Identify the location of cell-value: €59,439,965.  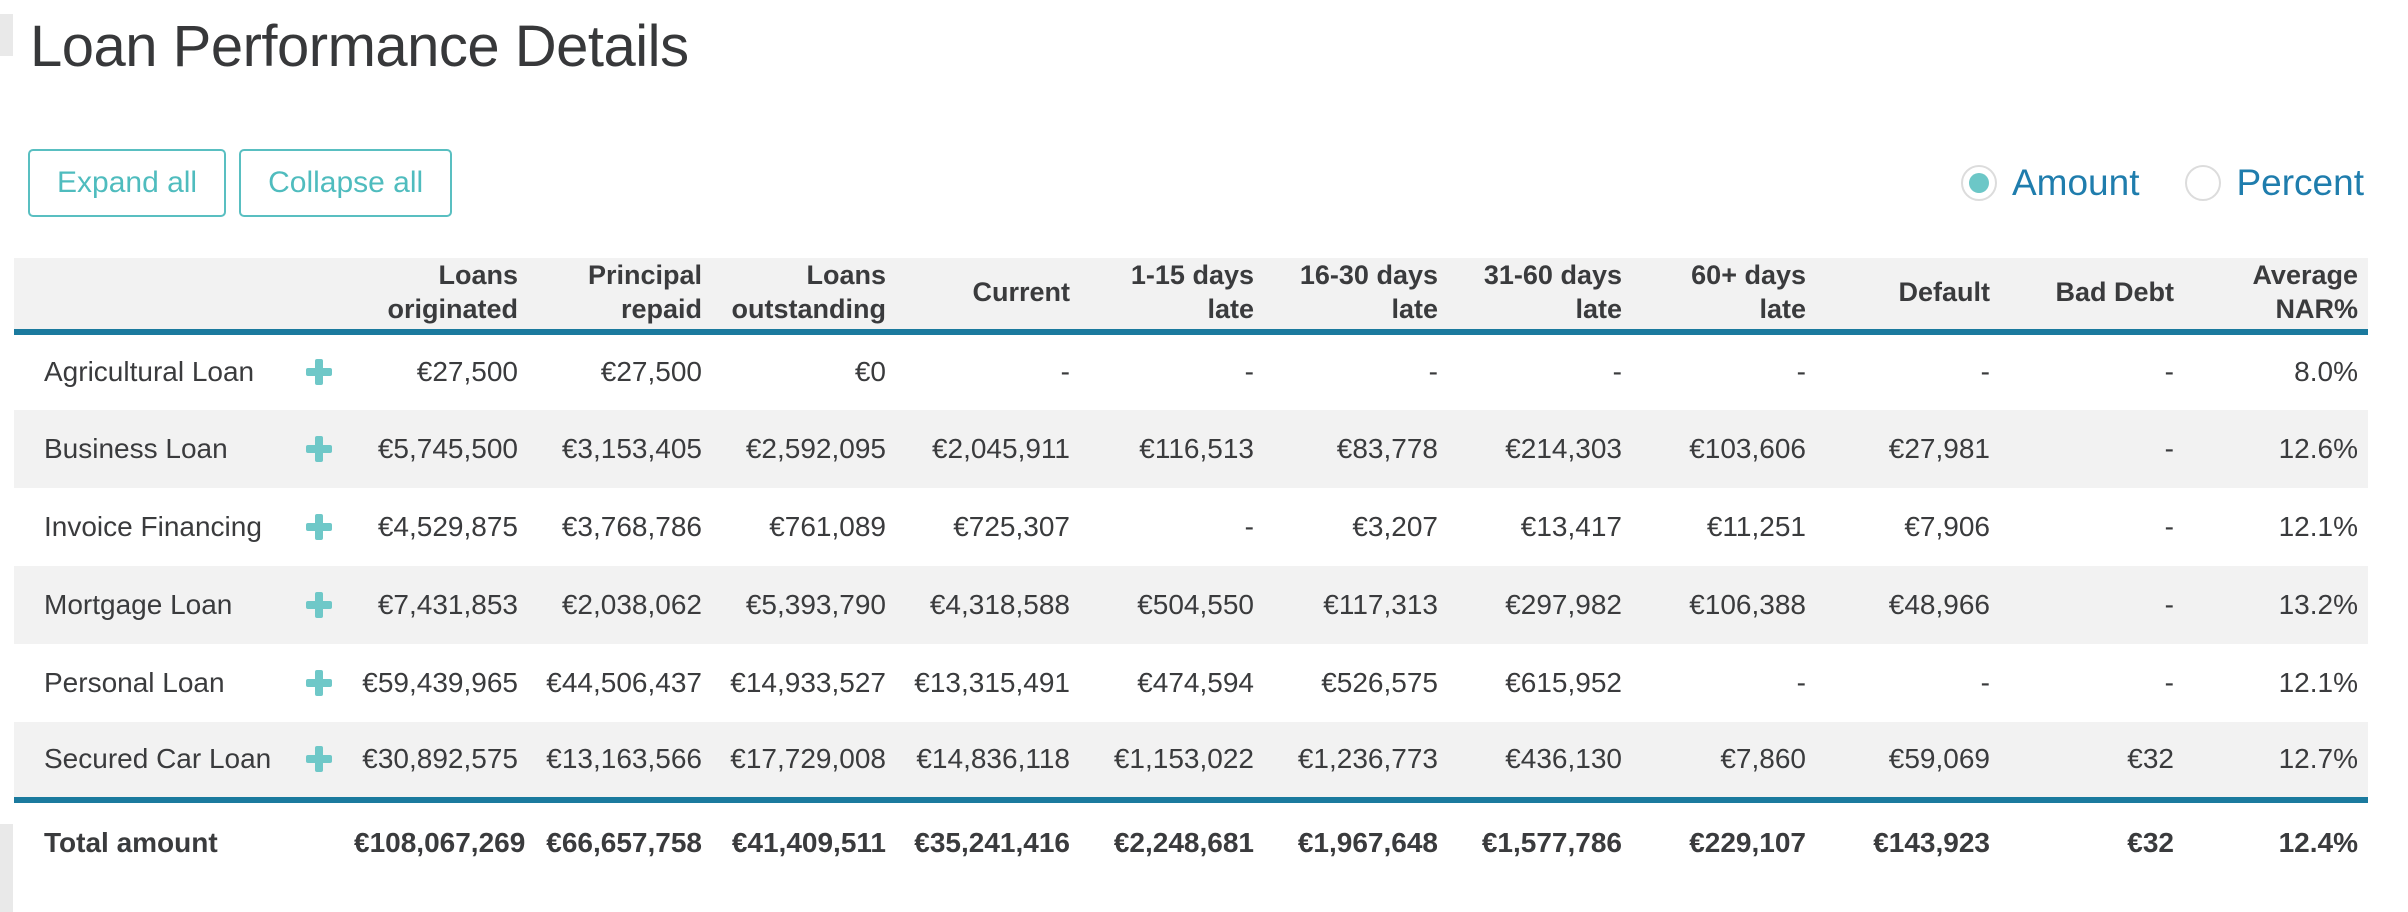
(440, 682).